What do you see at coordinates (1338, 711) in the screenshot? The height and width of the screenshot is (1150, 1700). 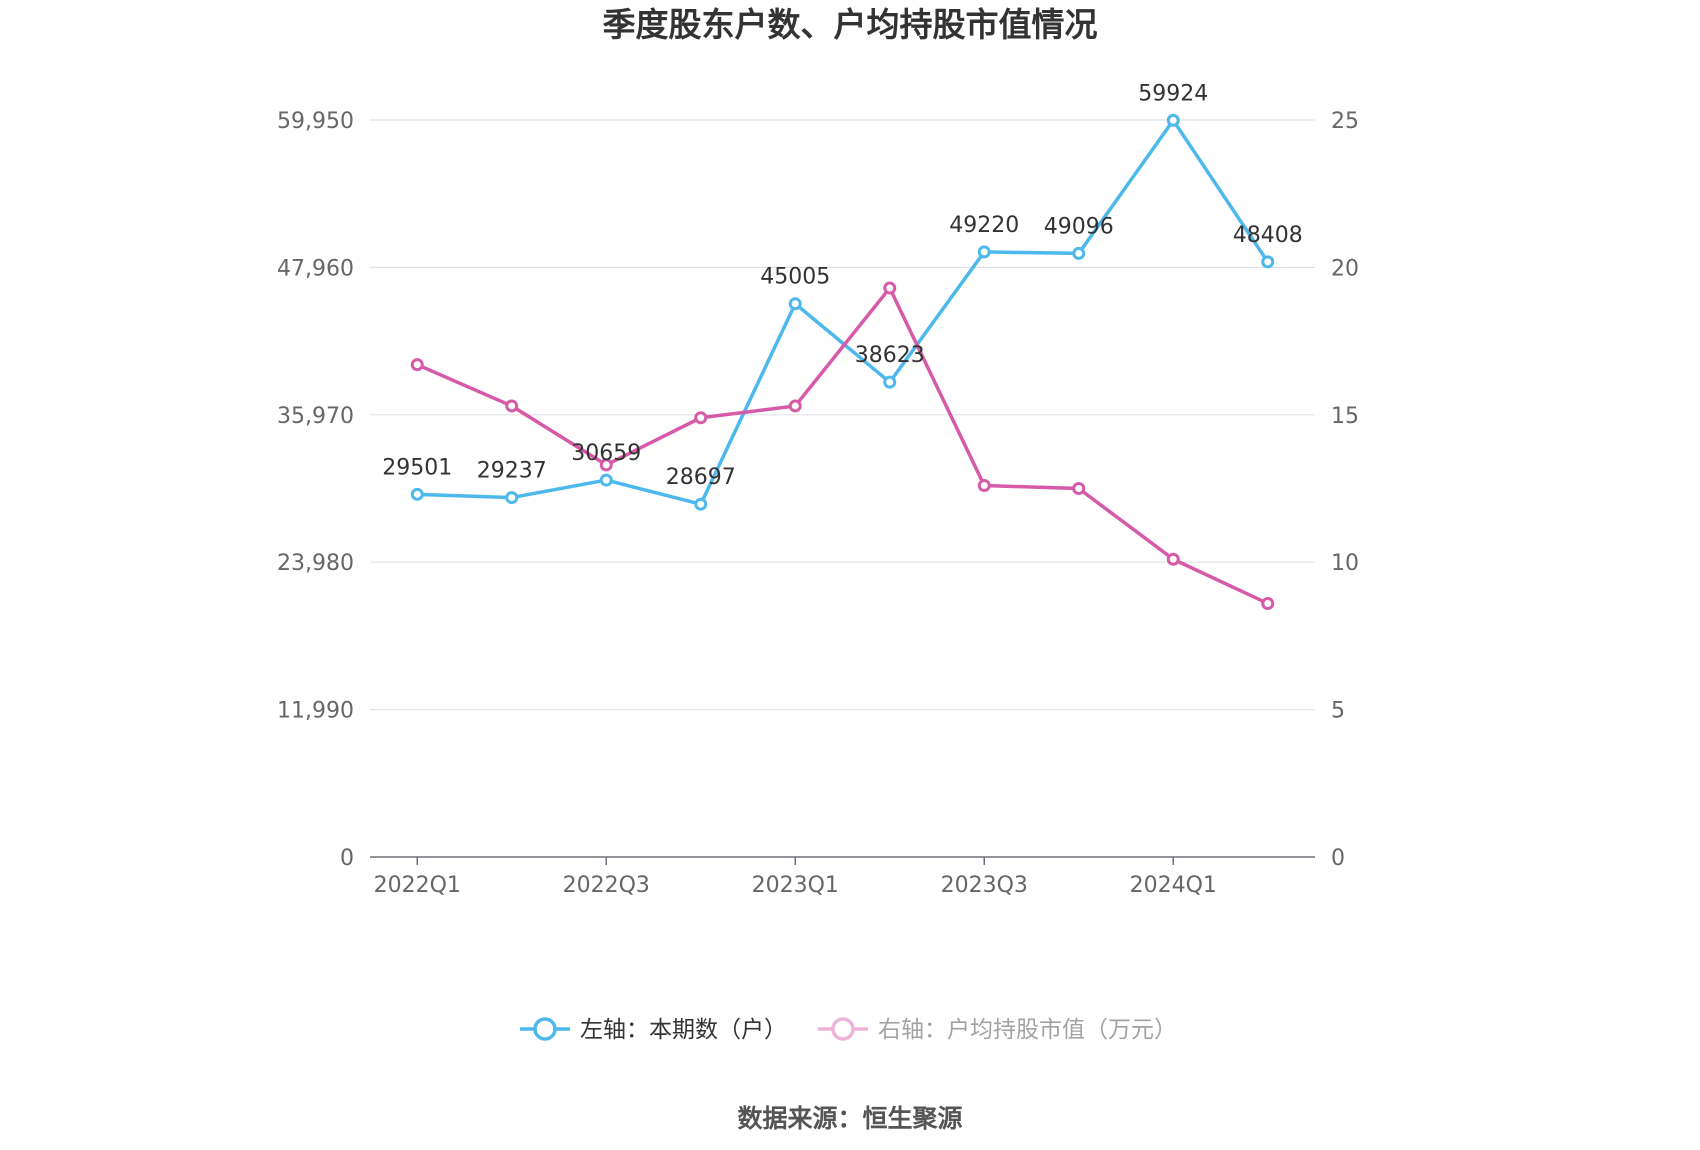 I see `right-axis-tick-label: 5` at bounding box center [1338, 711].